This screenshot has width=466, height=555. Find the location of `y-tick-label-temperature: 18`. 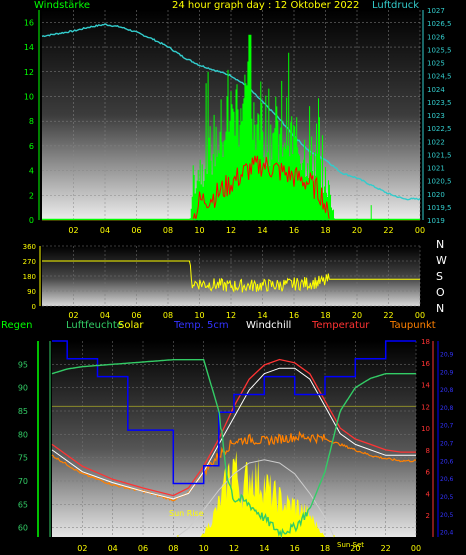

y-tick-label-temperature: 18 is located at coordinates (425, 342).